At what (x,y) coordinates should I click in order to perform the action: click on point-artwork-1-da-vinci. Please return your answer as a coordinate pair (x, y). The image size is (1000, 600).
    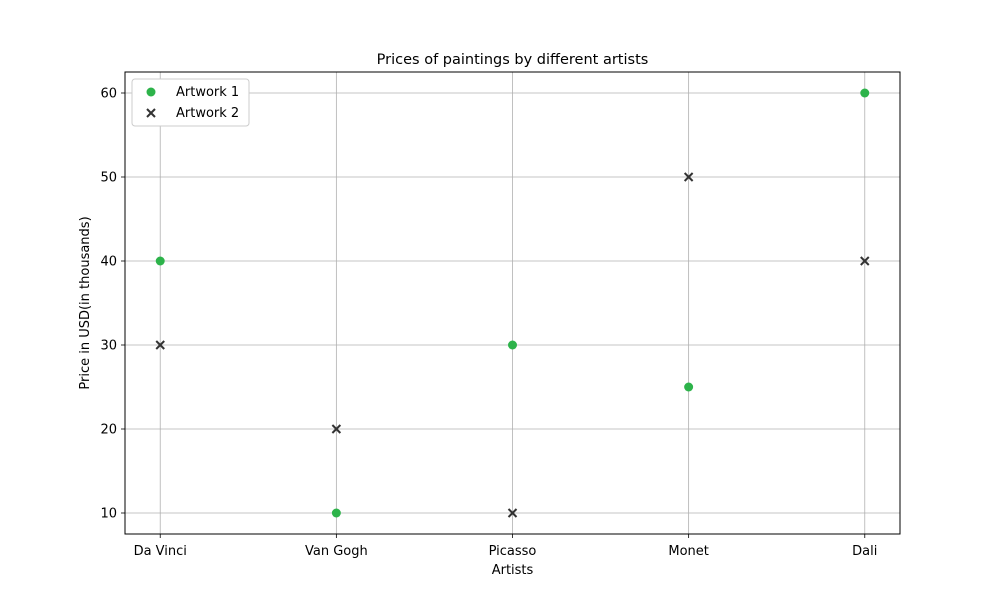
    Looking at the image, I should click on (160, 261).